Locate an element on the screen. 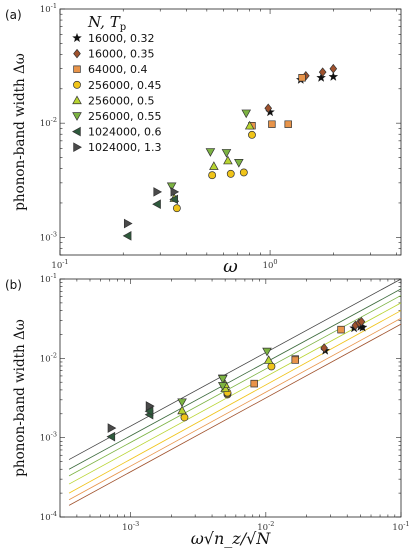 The width and height of the screenshot is (415, 554). legend-entry: 1024000, 0.6 is located at coordinates (124, 132).